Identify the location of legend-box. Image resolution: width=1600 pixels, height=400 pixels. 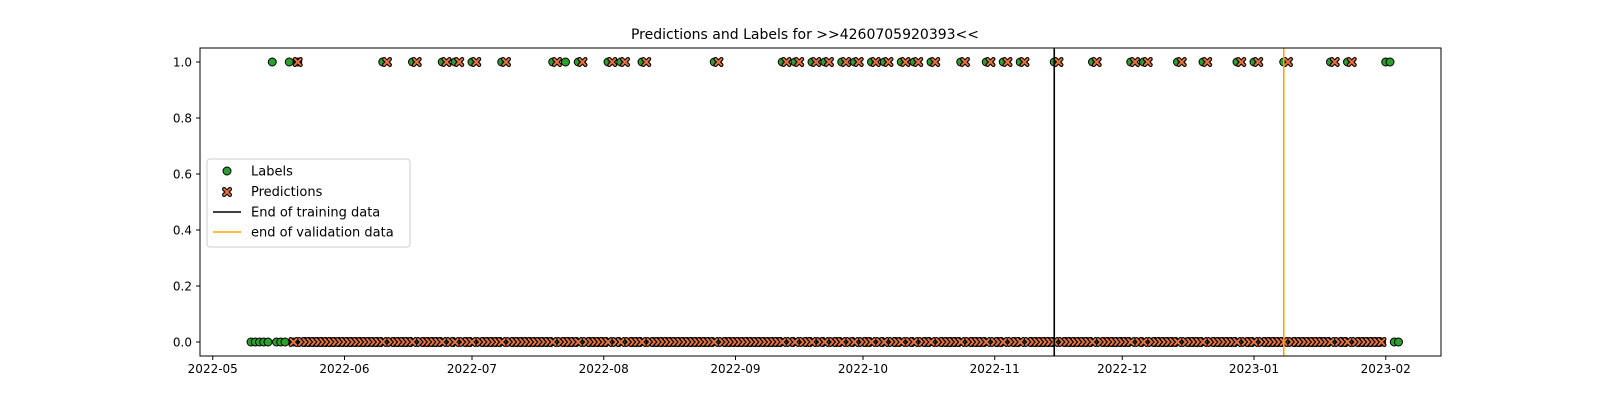
(308, 203).